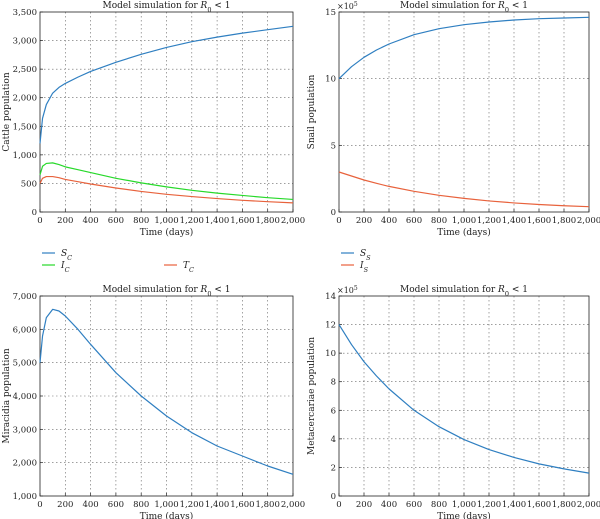  Describe the element at coordinates (25, 13) in the screenshot. I see `y-tick-label: 3,500` at that location.